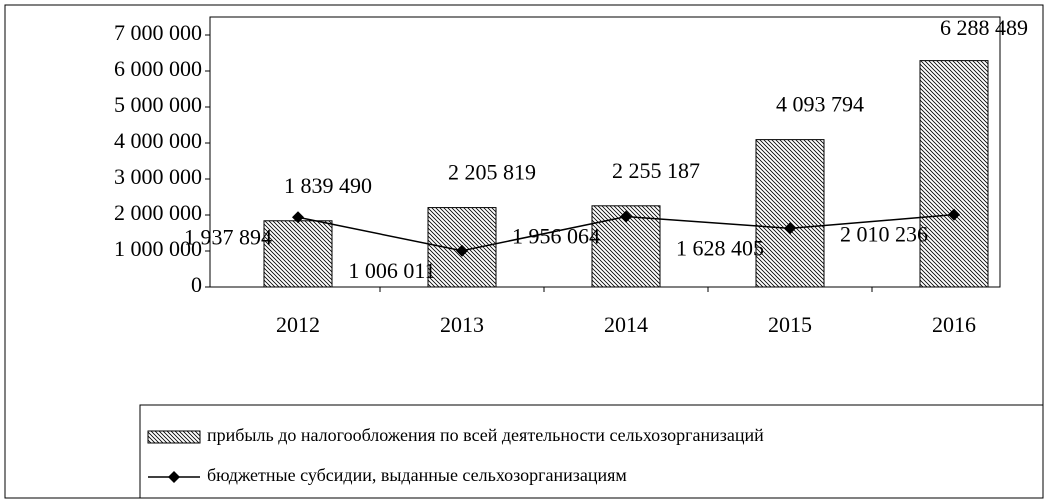  I want to click on y-tick-label: 4 000 000, so click(158, 140).